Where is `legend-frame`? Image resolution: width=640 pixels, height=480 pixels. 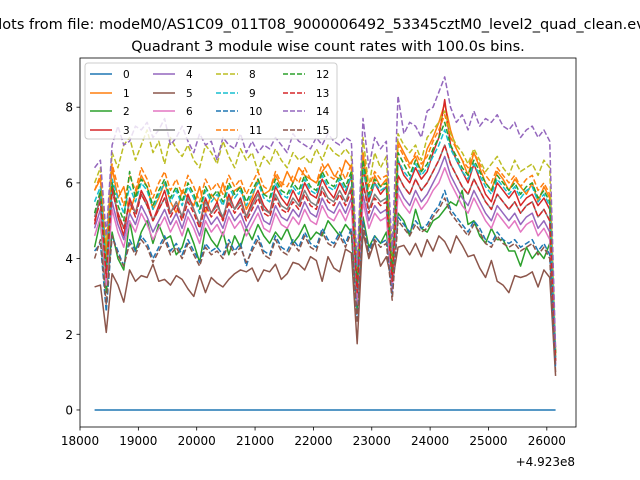 legend-frame is located at coordinates (211, 101).